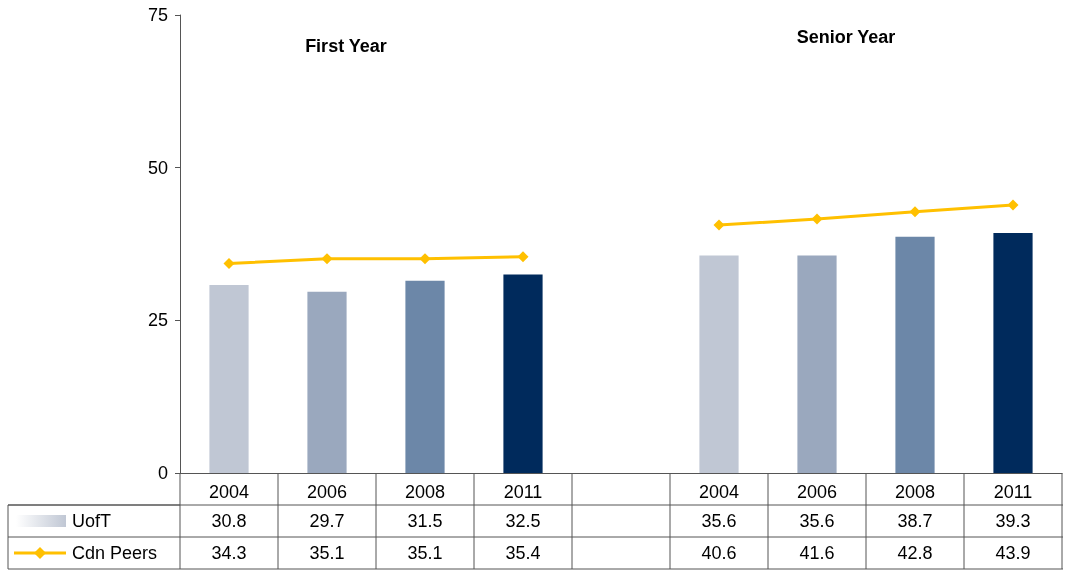 This screenshot has width=1065, height=570. I want to click on annotation: First Year, so click(346, 46).